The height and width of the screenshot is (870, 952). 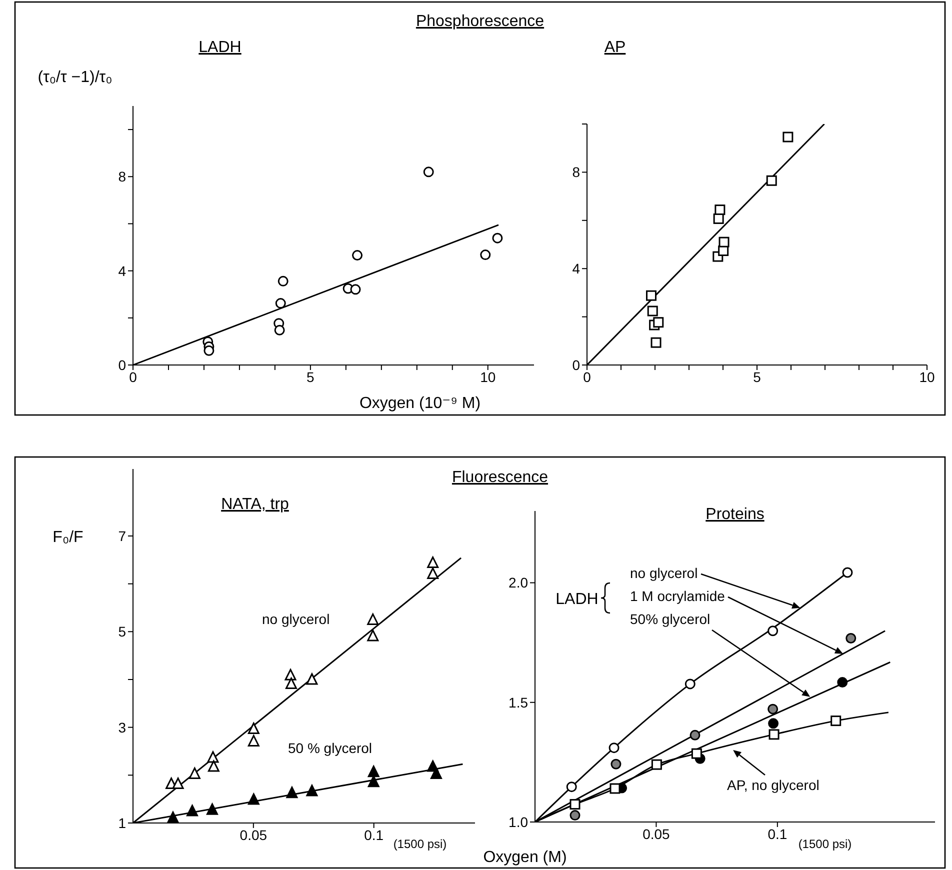 I want to click on y-tick-label: 1.0, so click(x=518, y=822).